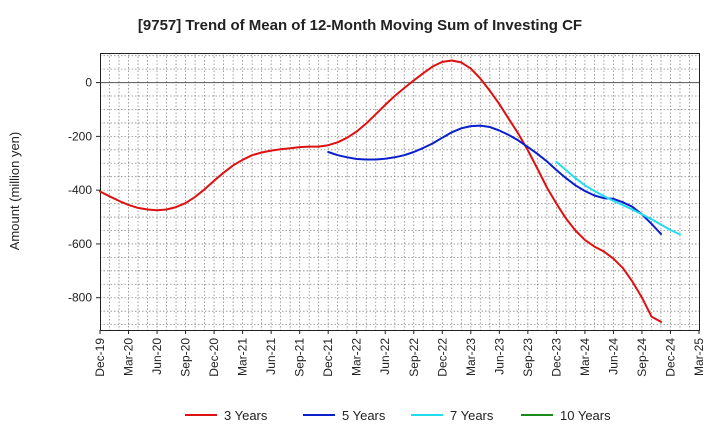 The width and height of the screenshot is (720, 440). I want to click on y-tick-label: -800, so click(80, 298).